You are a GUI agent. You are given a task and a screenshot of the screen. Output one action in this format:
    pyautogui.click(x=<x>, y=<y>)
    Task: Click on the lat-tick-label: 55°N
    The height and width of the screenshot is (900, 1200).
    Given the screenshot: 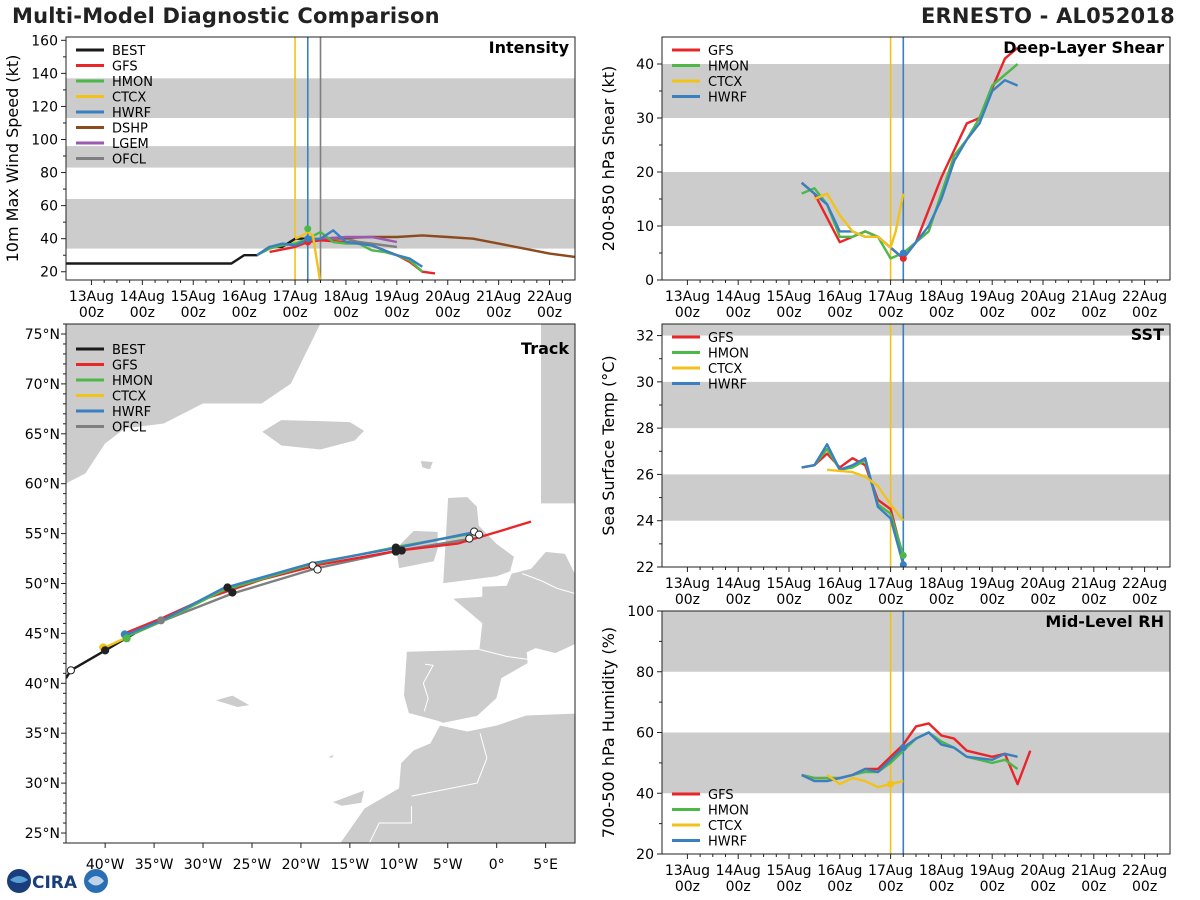 What is the action you would take?
    pyautogui.click(x=42, y=535)
    